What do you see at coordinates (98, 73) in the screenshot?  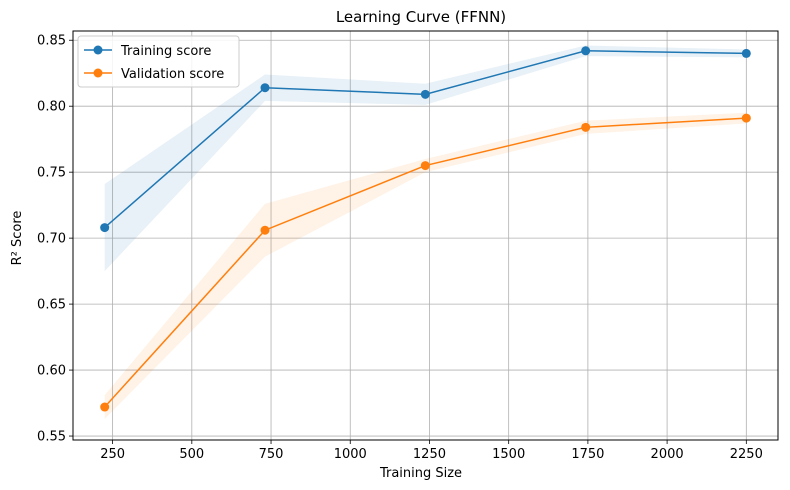 I see `legend-marker-validation` at bounding box center [98, 73].